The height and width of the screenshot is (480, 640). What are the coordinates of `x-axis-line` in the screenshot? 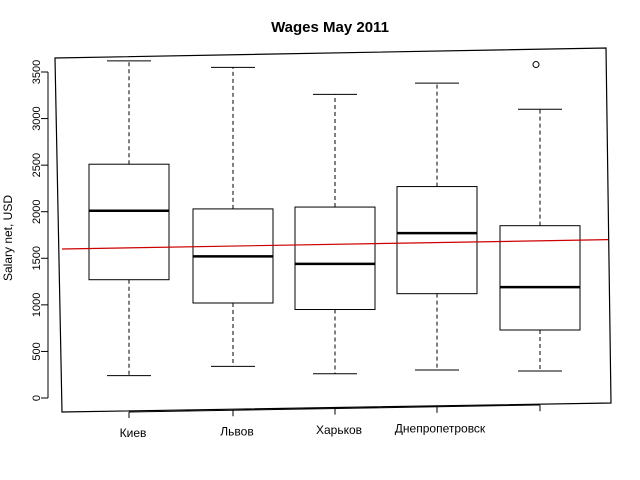 It's located at (334, 408).